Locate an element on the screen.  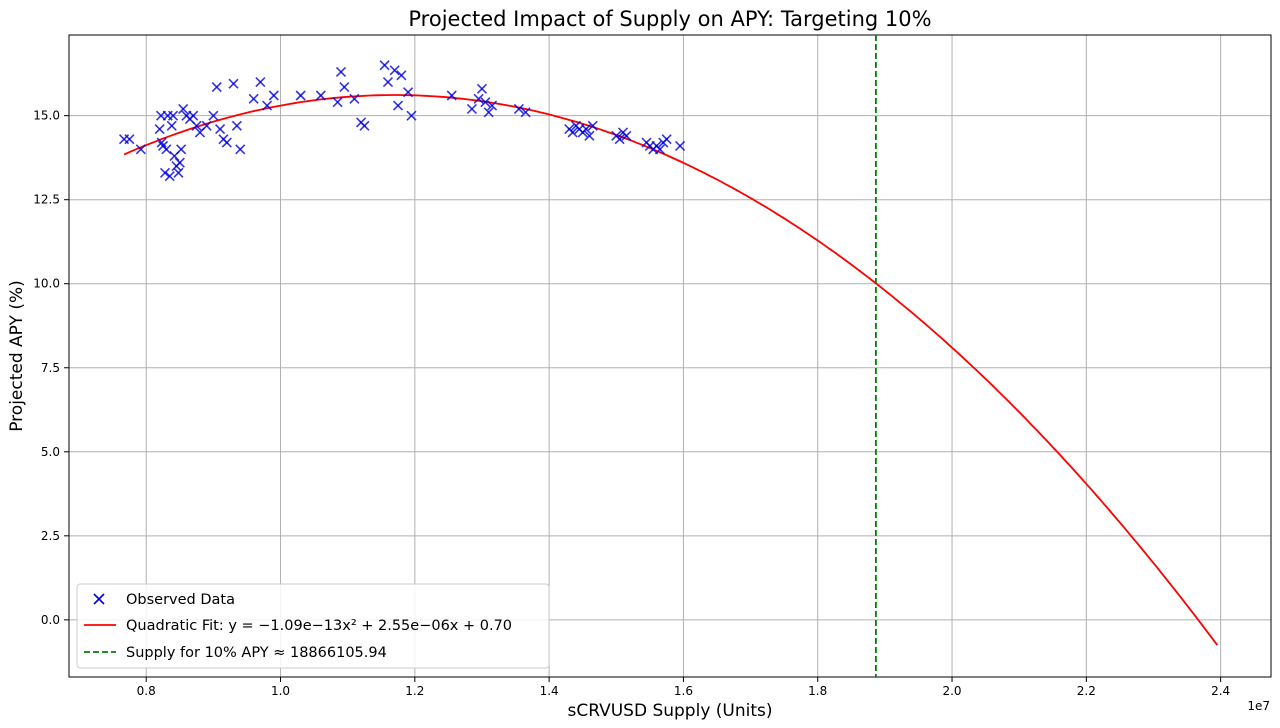
y-tick-label: 15.0 is located at coordinates (46, 116).